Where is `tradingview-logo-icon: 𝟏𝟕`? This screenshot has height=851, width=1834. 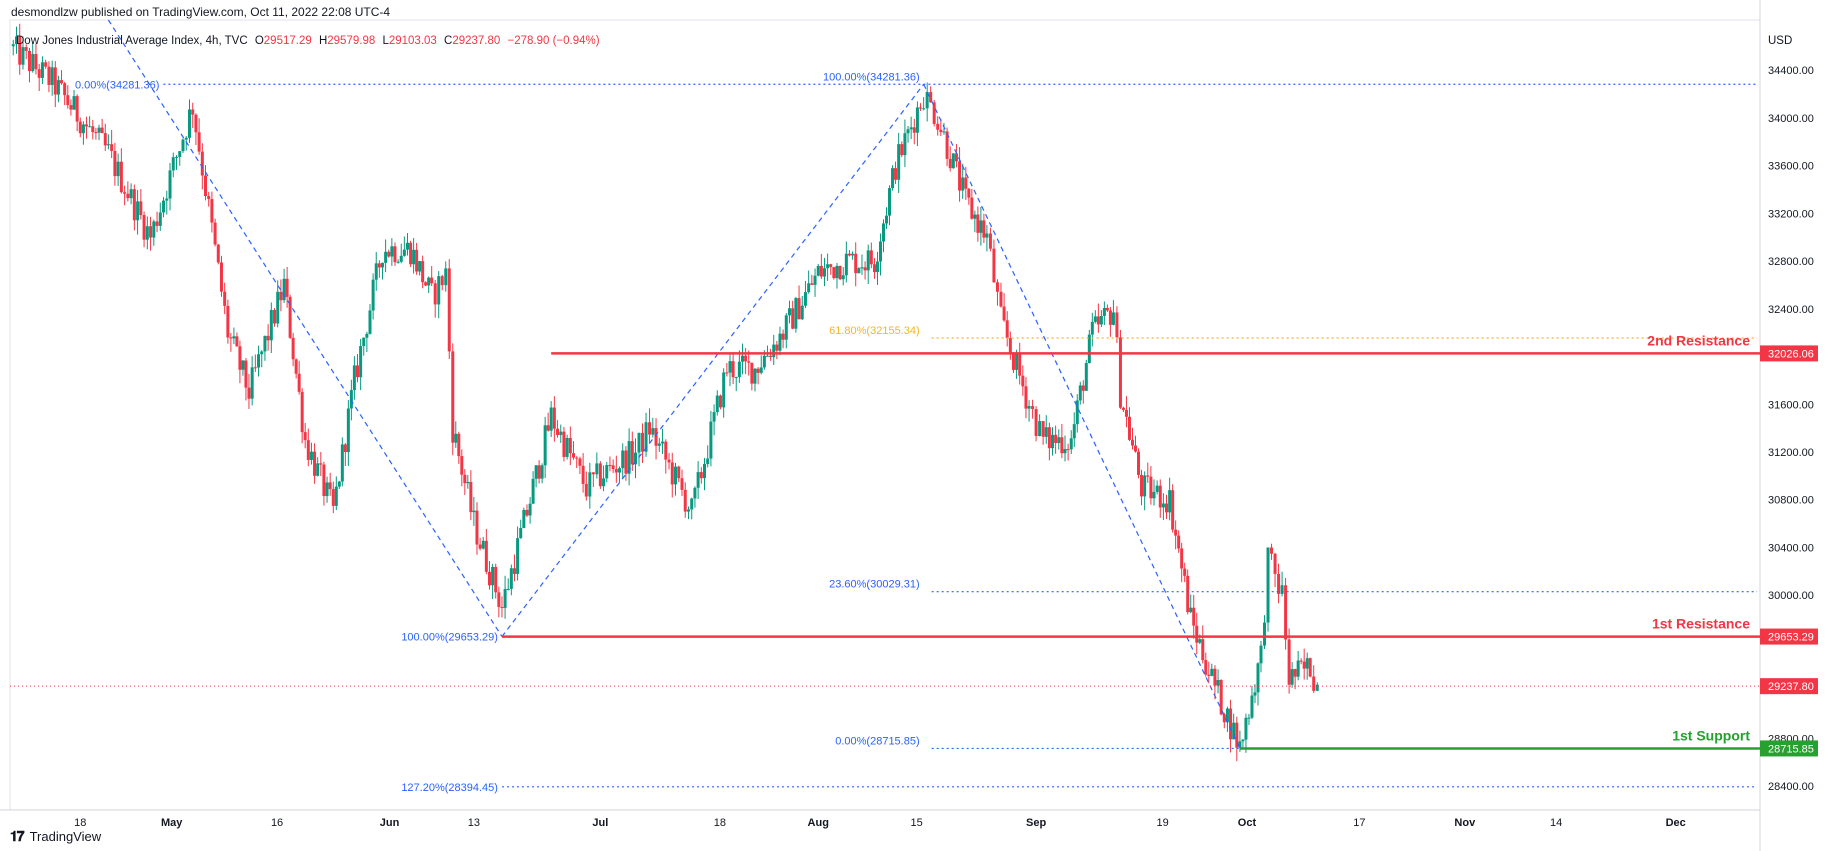
tradingview-logo-icon: 𝟏𝟕 is located at coordinates (17, 836).